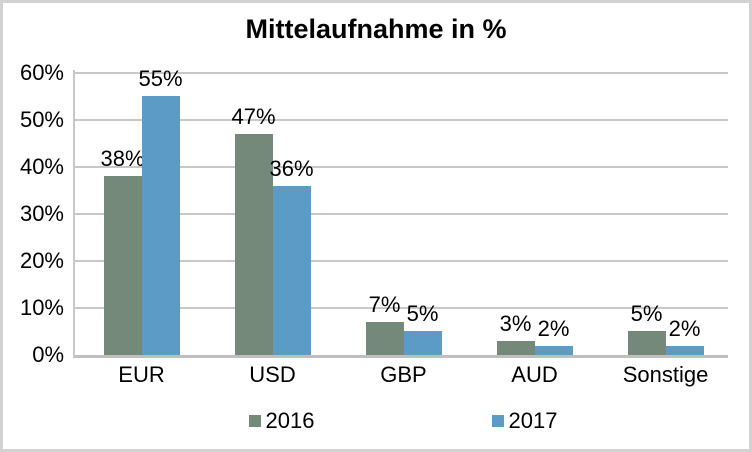 The width and height of the screenshot is (752, 452). I want to click on y-axis-line, so click(74, 213).